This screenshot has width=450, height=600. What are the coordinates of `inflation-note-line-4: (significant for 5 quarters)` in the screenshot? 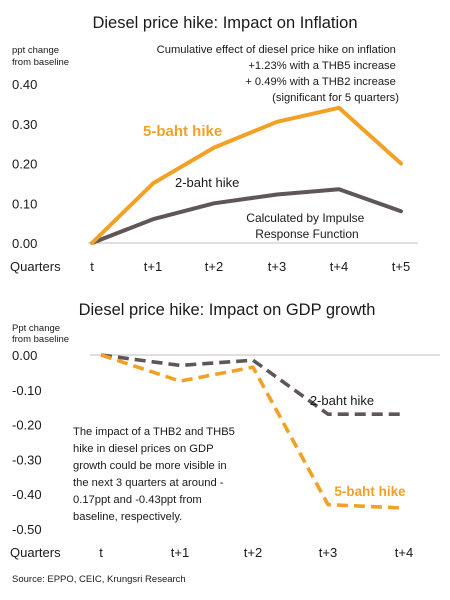 It's located at (335, 98).